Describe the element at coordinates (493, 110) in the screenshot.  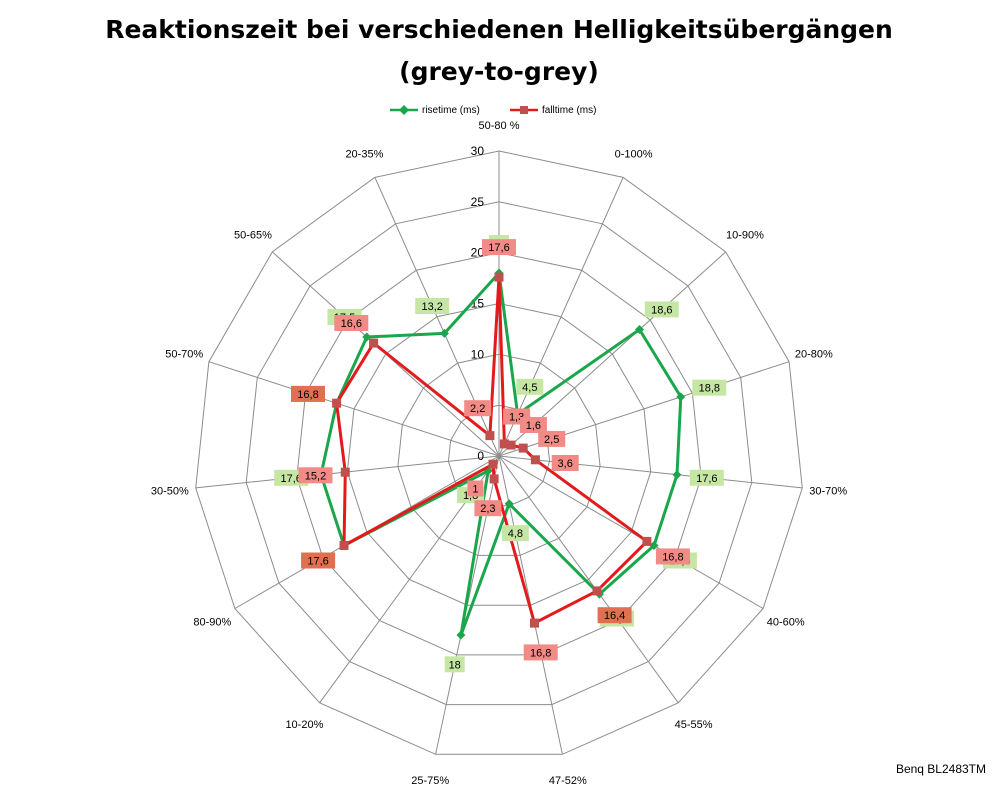
I see `legend: risetime (ms) falltime (ms)` at that location.